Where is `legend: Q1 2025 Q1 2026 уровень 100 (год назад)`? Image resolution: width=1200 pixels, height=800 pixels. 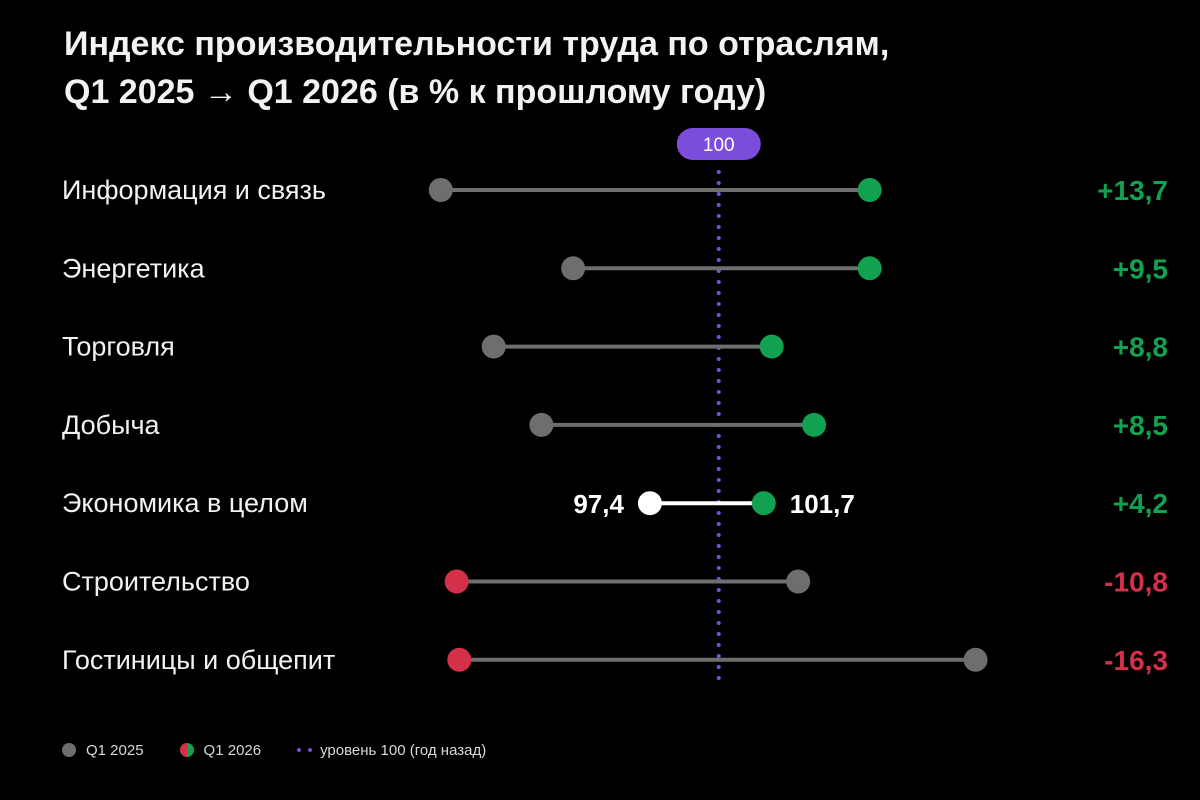 legend: Q1 2025 Q1 2026 уровень 100 (год назад) is located at coordinates (292, 750).